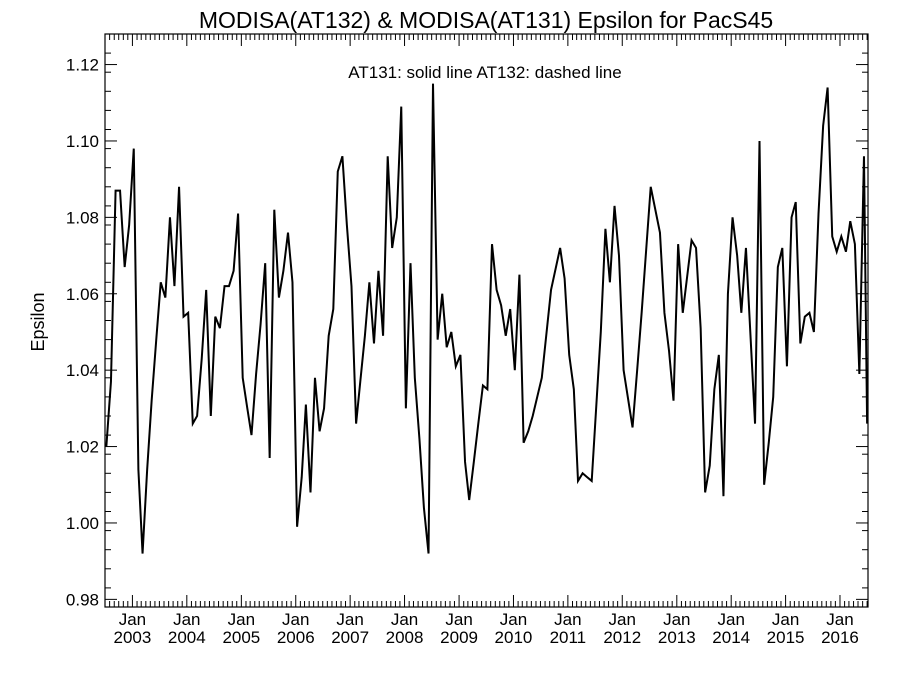  Describe the element at coordinates (133, 637) in the screenshot. I see `x-tick-label-year: 2003` at that location.